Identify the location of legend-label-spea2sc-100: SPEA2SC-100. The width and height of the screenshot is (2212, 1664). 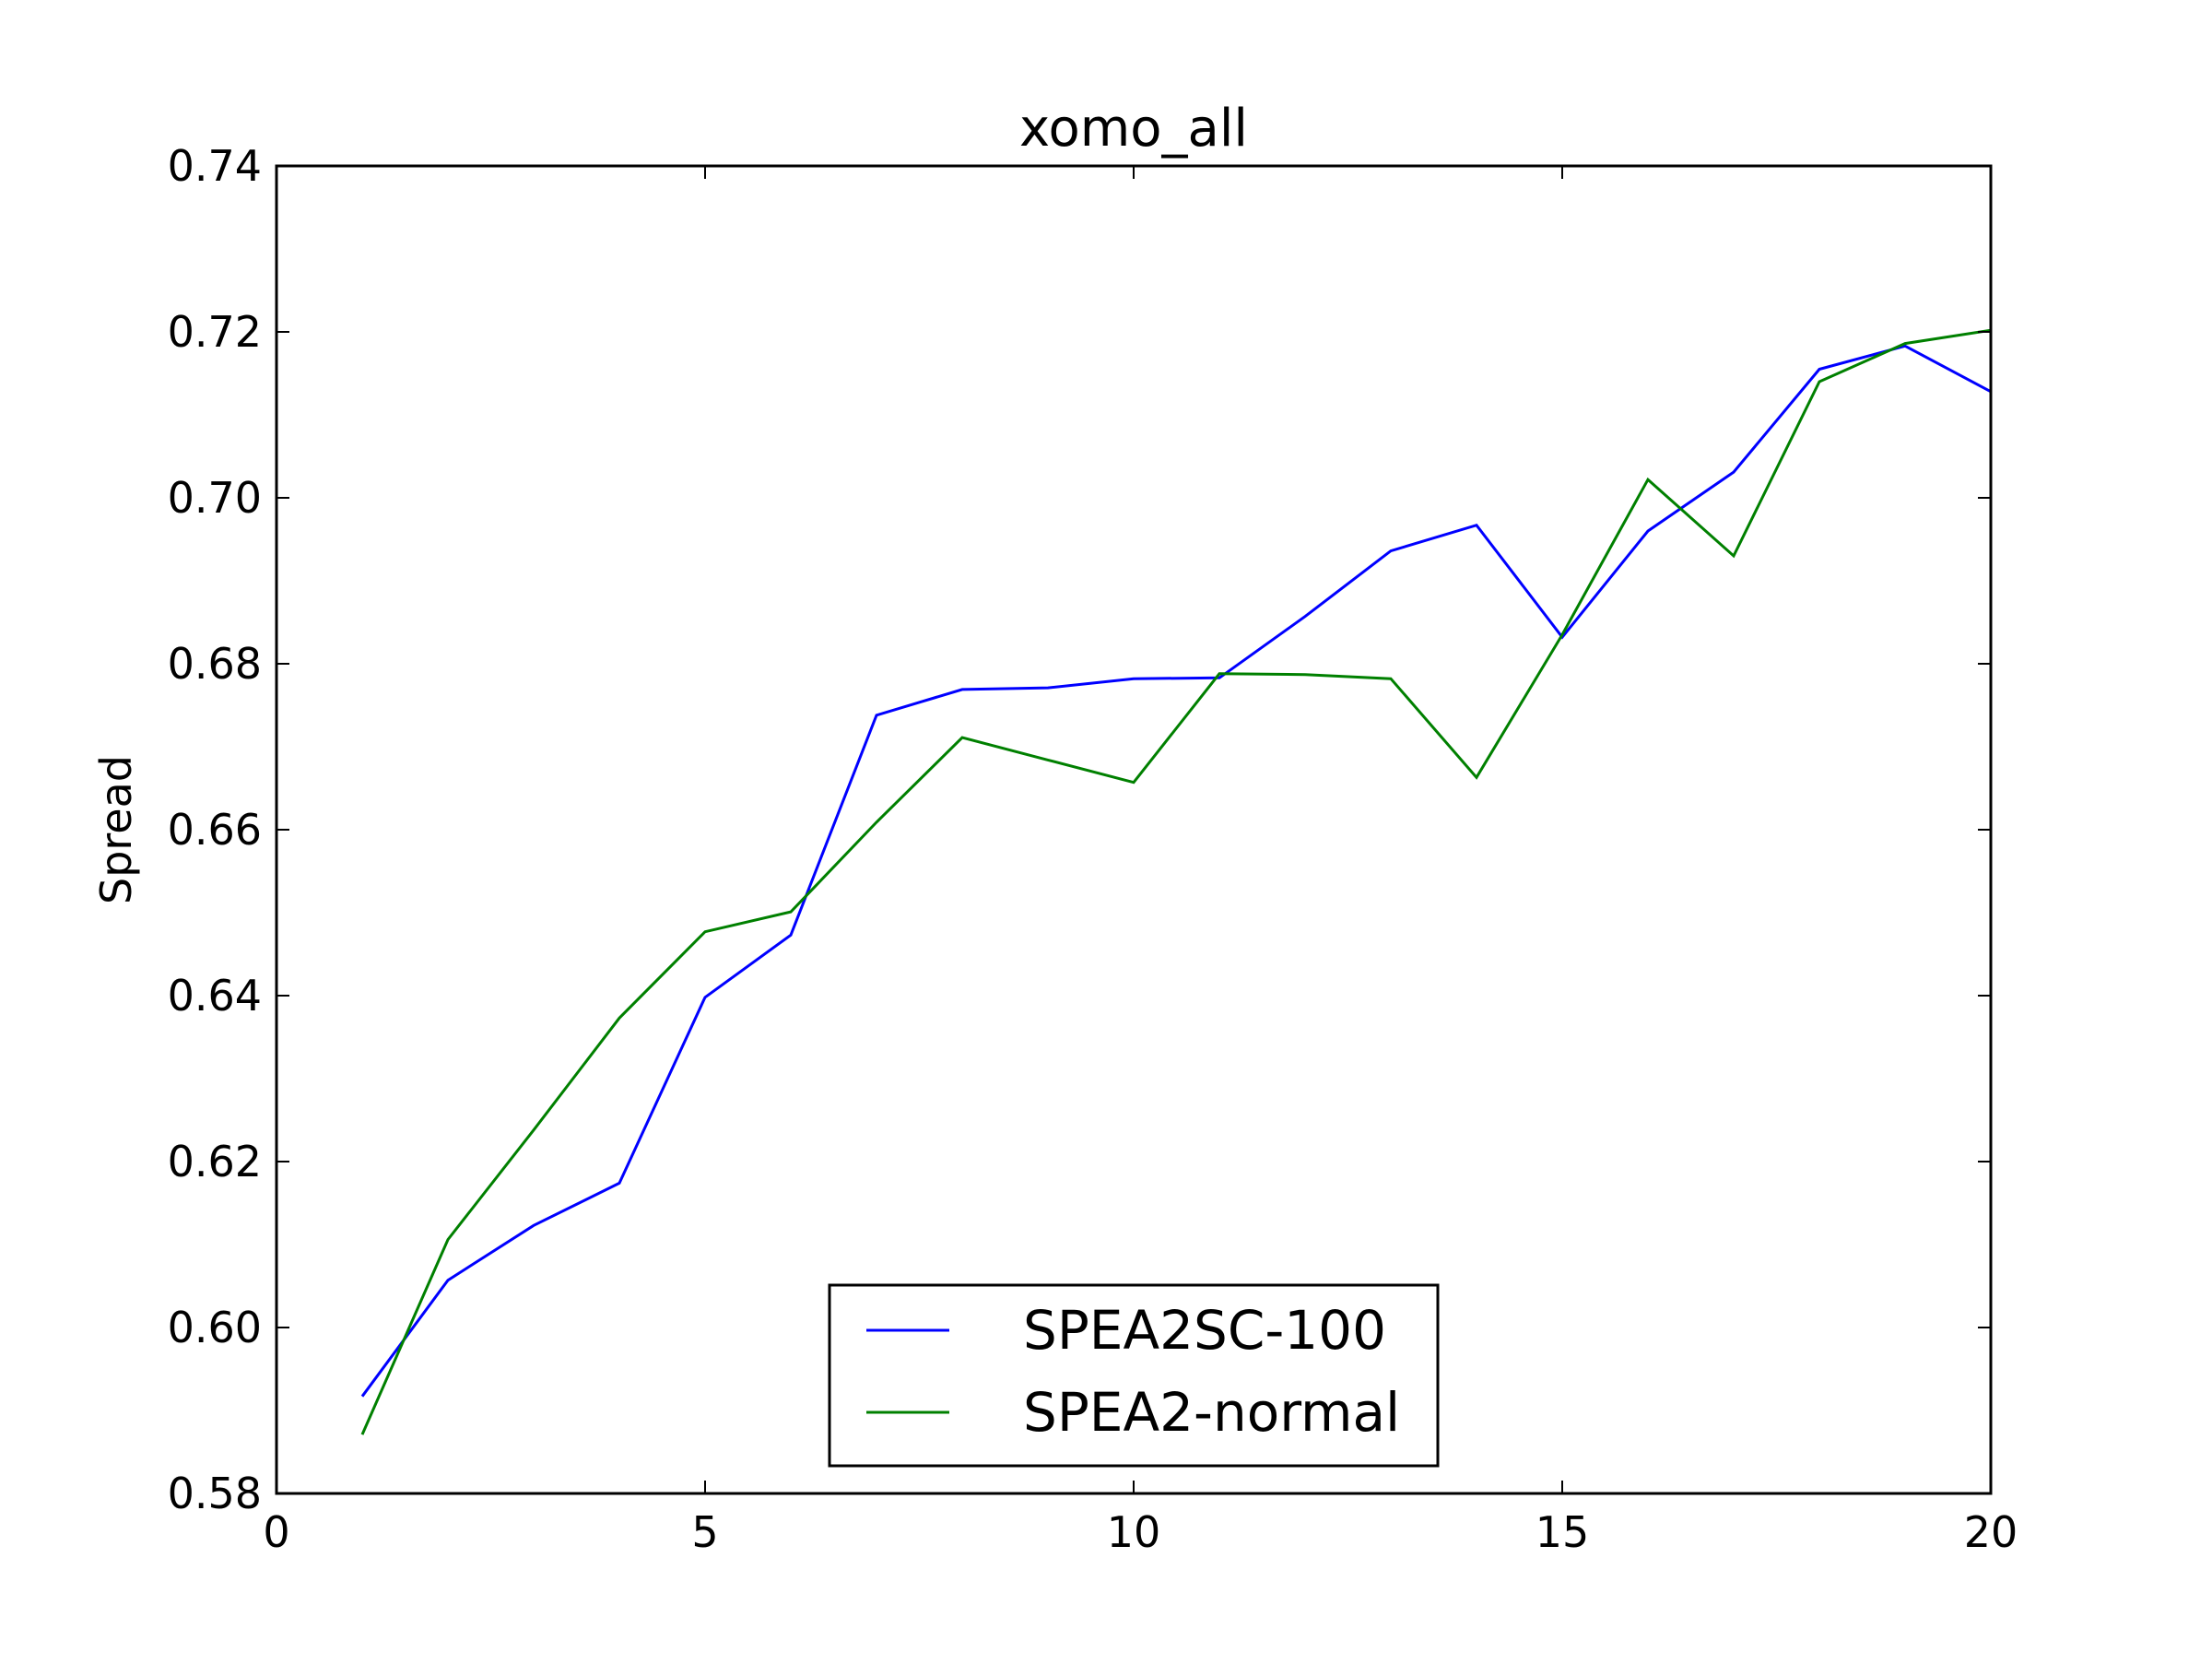
(1204, 1330).